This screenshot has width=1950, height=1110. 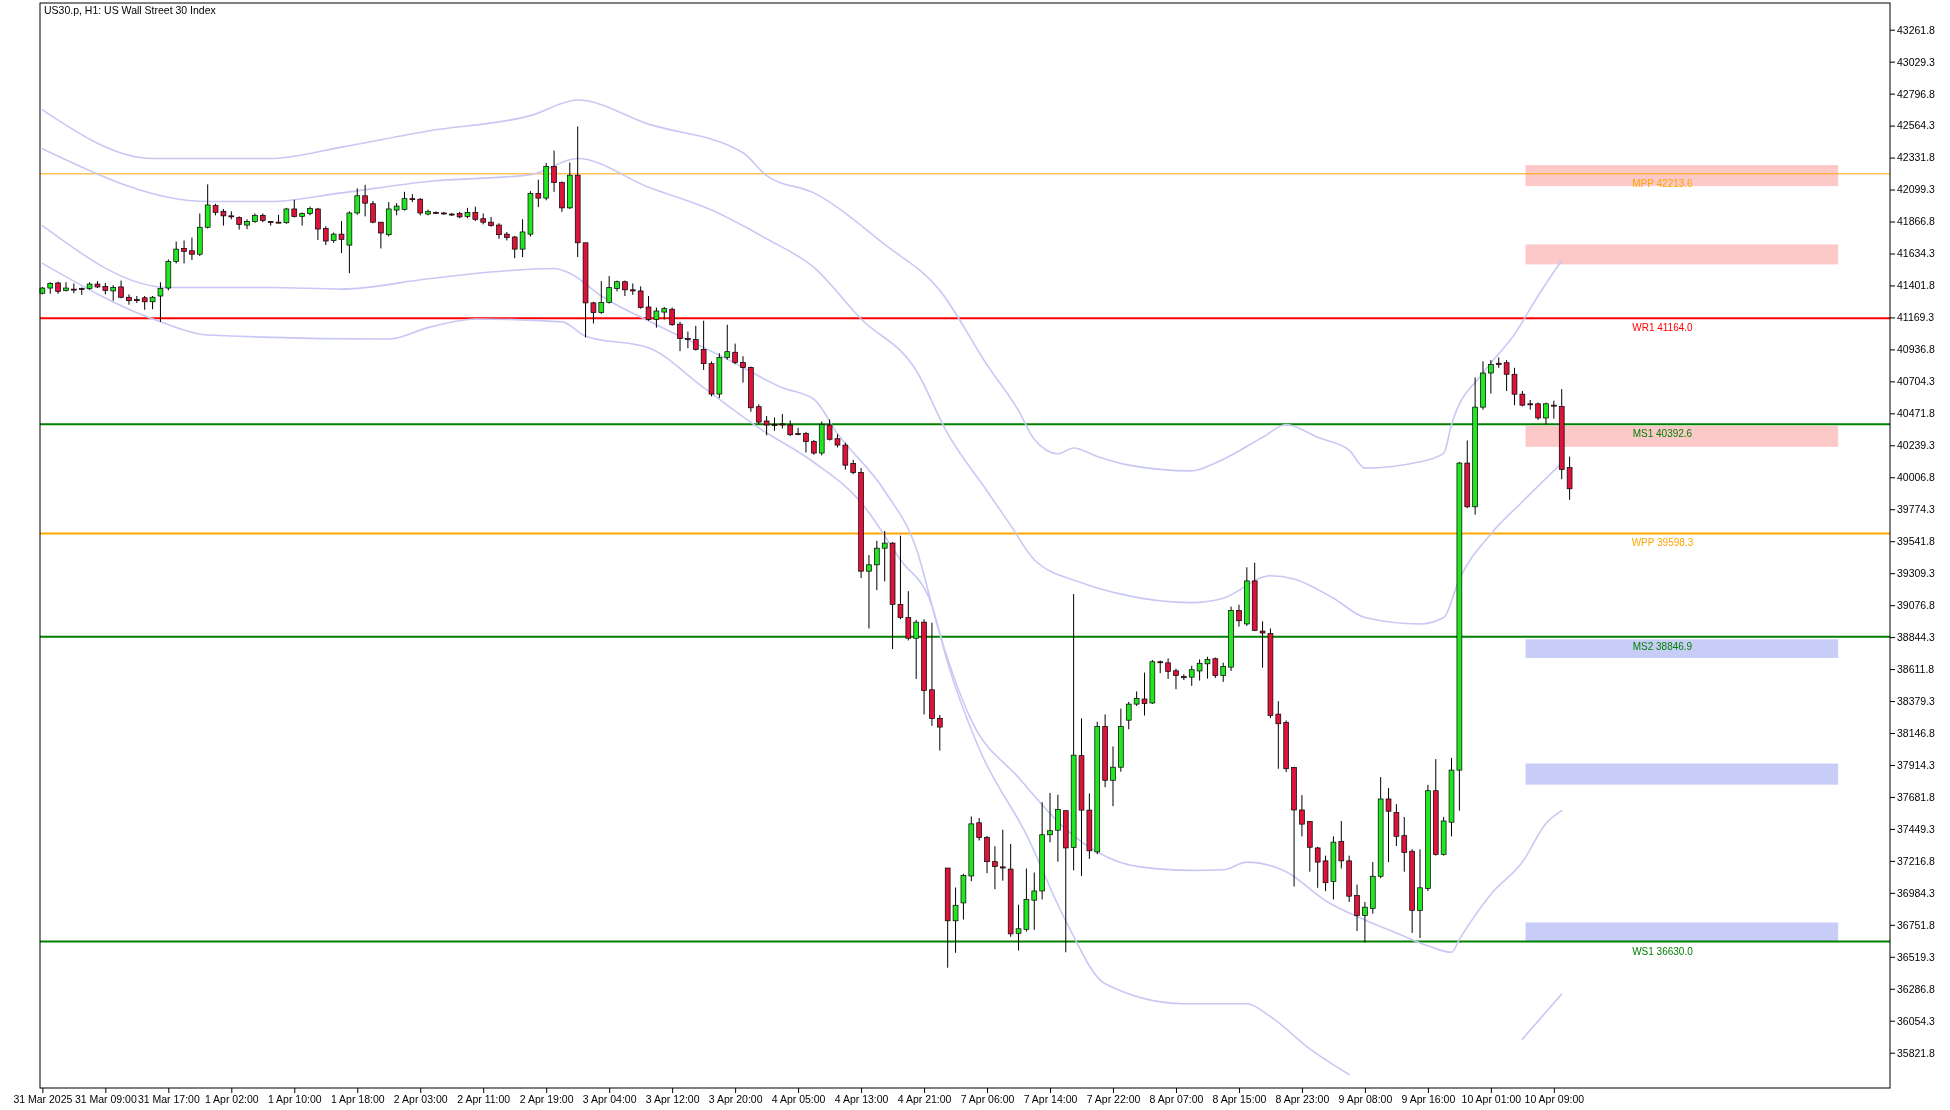 I want to click on y-tick-label: 37681.8, so click(x=1916, y=796).